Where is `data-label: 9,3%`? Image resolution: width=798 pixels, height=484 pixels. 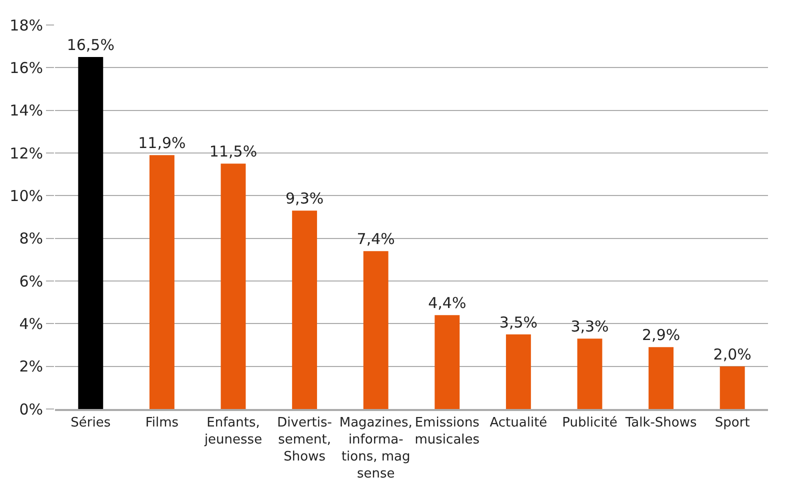
data-label: 9,3% is located at coordinates (304, 199).